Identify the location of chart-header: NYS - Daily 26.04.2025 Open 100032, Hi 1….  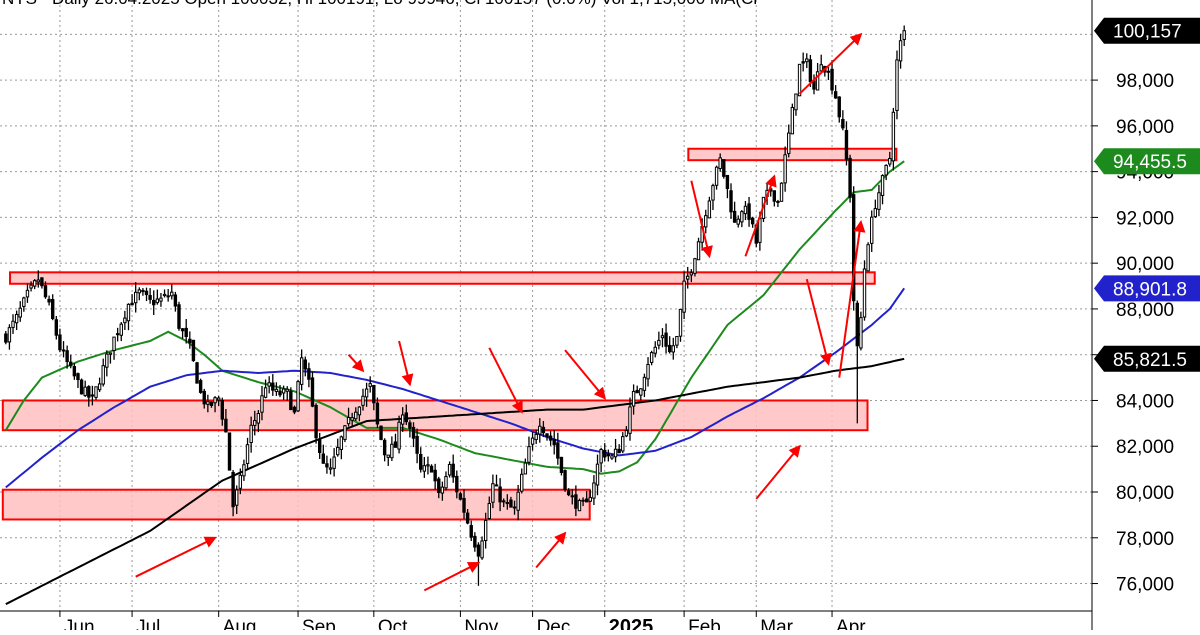
(379, 4).